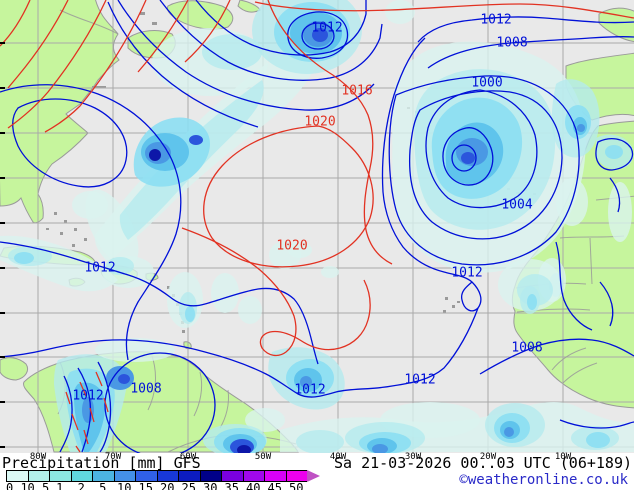  Describe the element at coordinates (145, 485) in the screenshot. I see `scale-value: 15` at that location.